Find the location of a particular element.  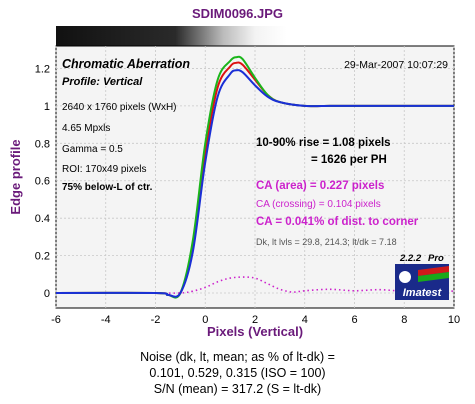

y-tick-label: 0.6 is located at coordinates (42, 182).